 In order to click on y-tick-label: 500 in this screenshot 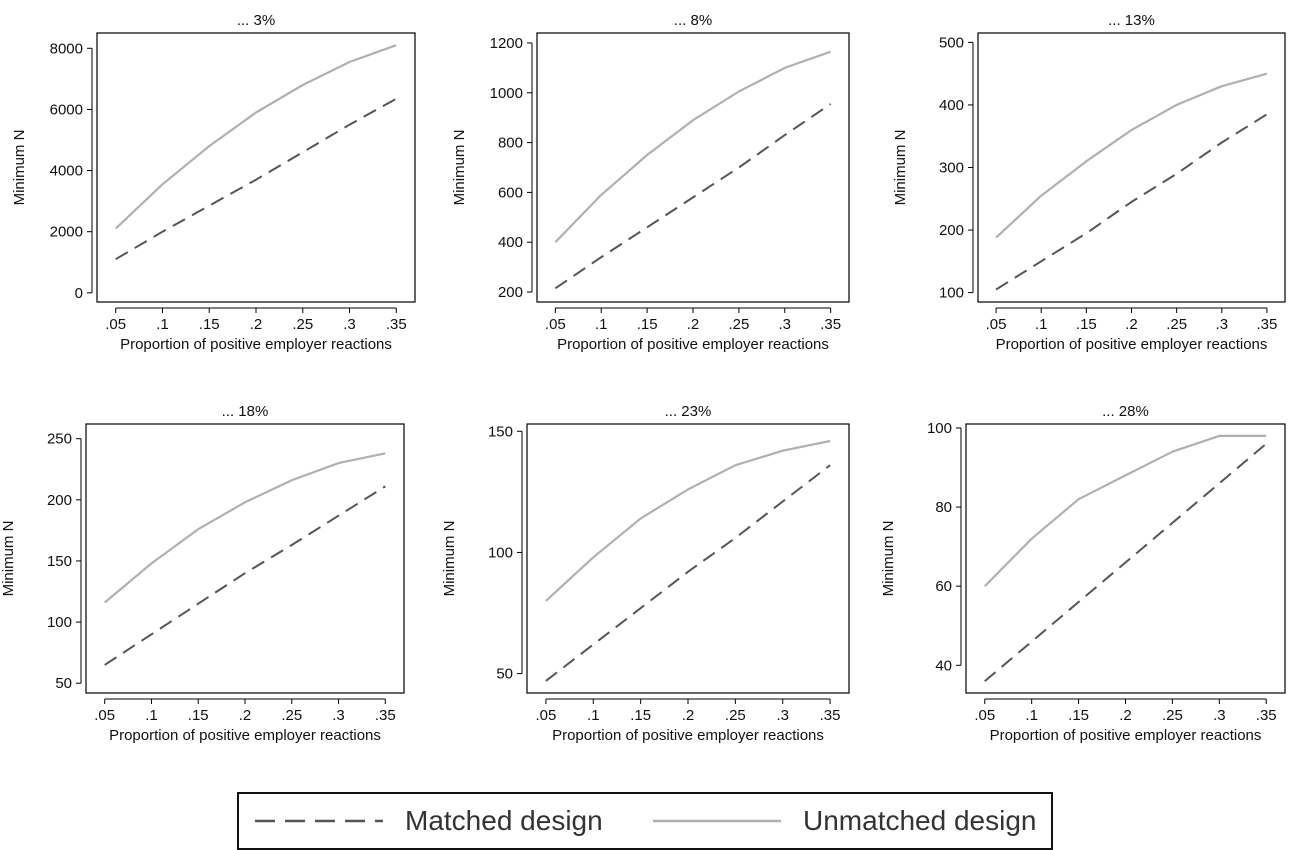, I will do `click(951, 42)`.